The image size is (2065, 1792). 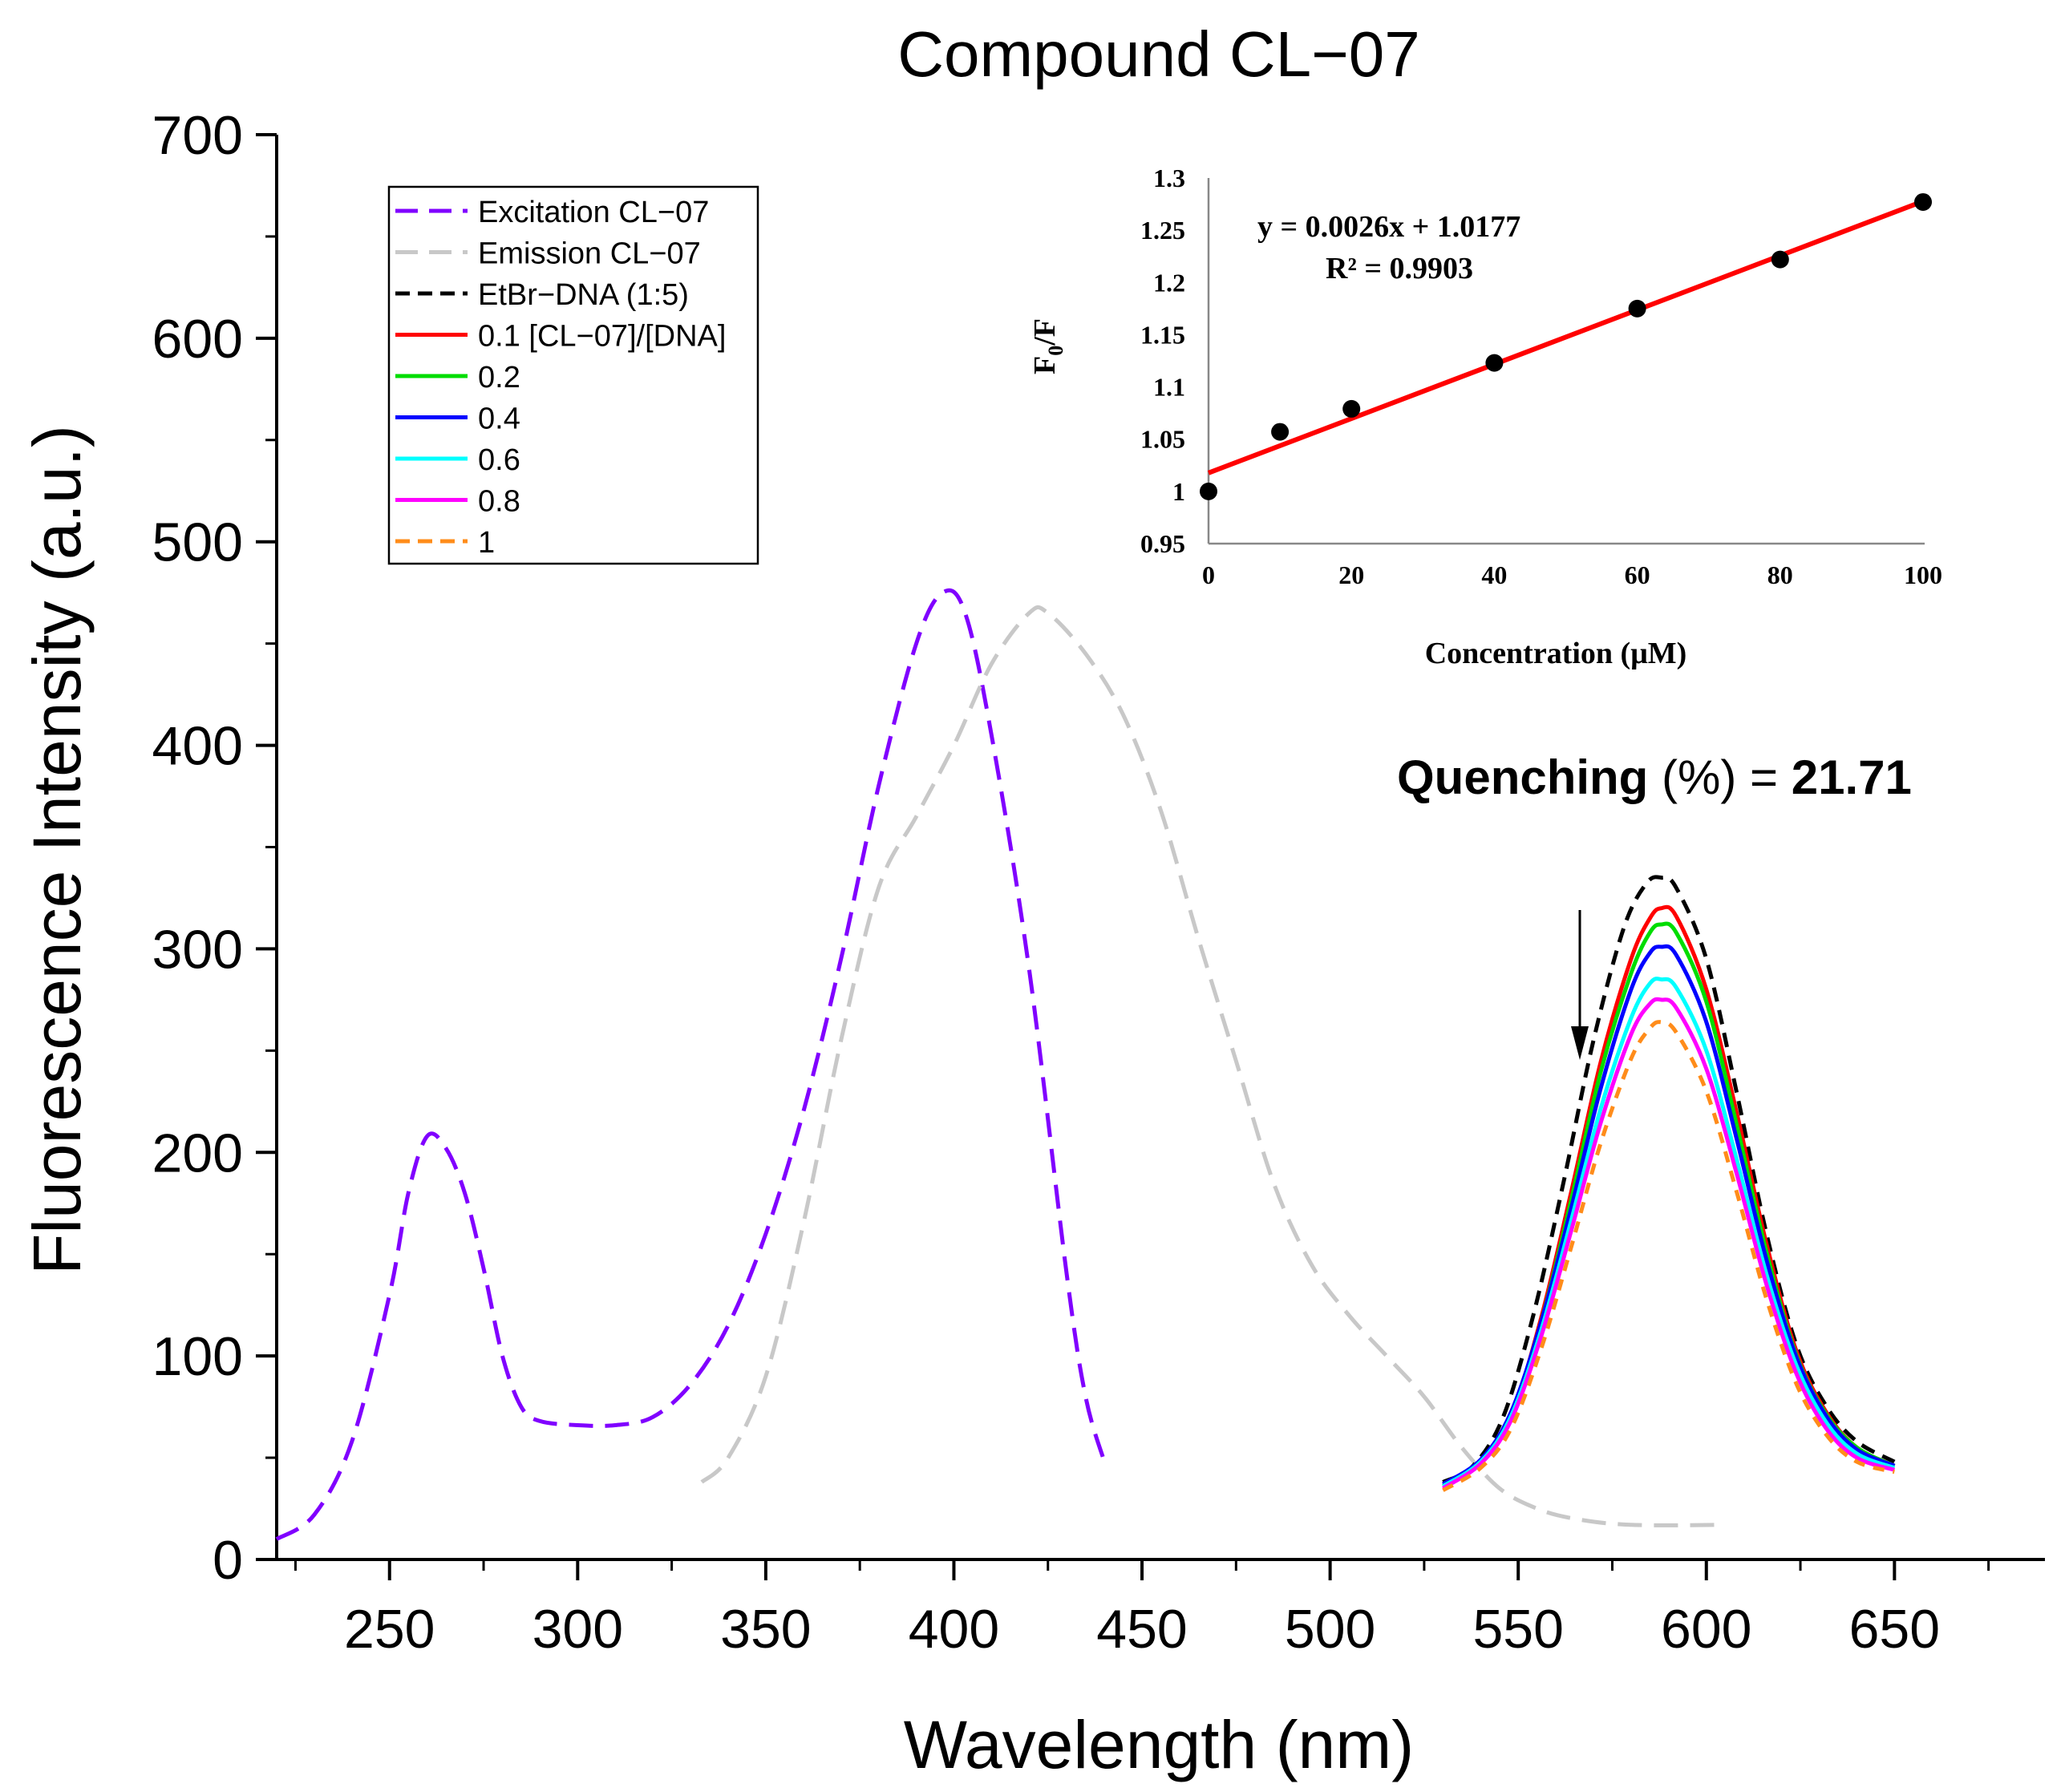 What do you see at coordinates (1388, 227) in the screenshot?
I see `inset-fit-equation: y = 0.0026x + 1.0177` at bounding box center [1388, 227].